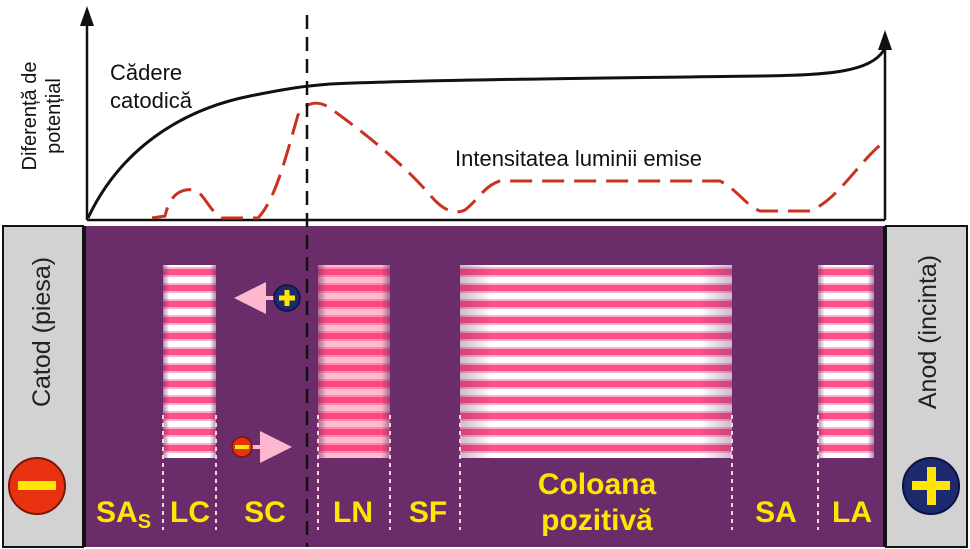 The image size is (970, 549). What do you see at coordinates (597, 520) in the screenshot?
I see `zone-label-positive-column-line2: pozitivă` at bounding box center [597, 520].